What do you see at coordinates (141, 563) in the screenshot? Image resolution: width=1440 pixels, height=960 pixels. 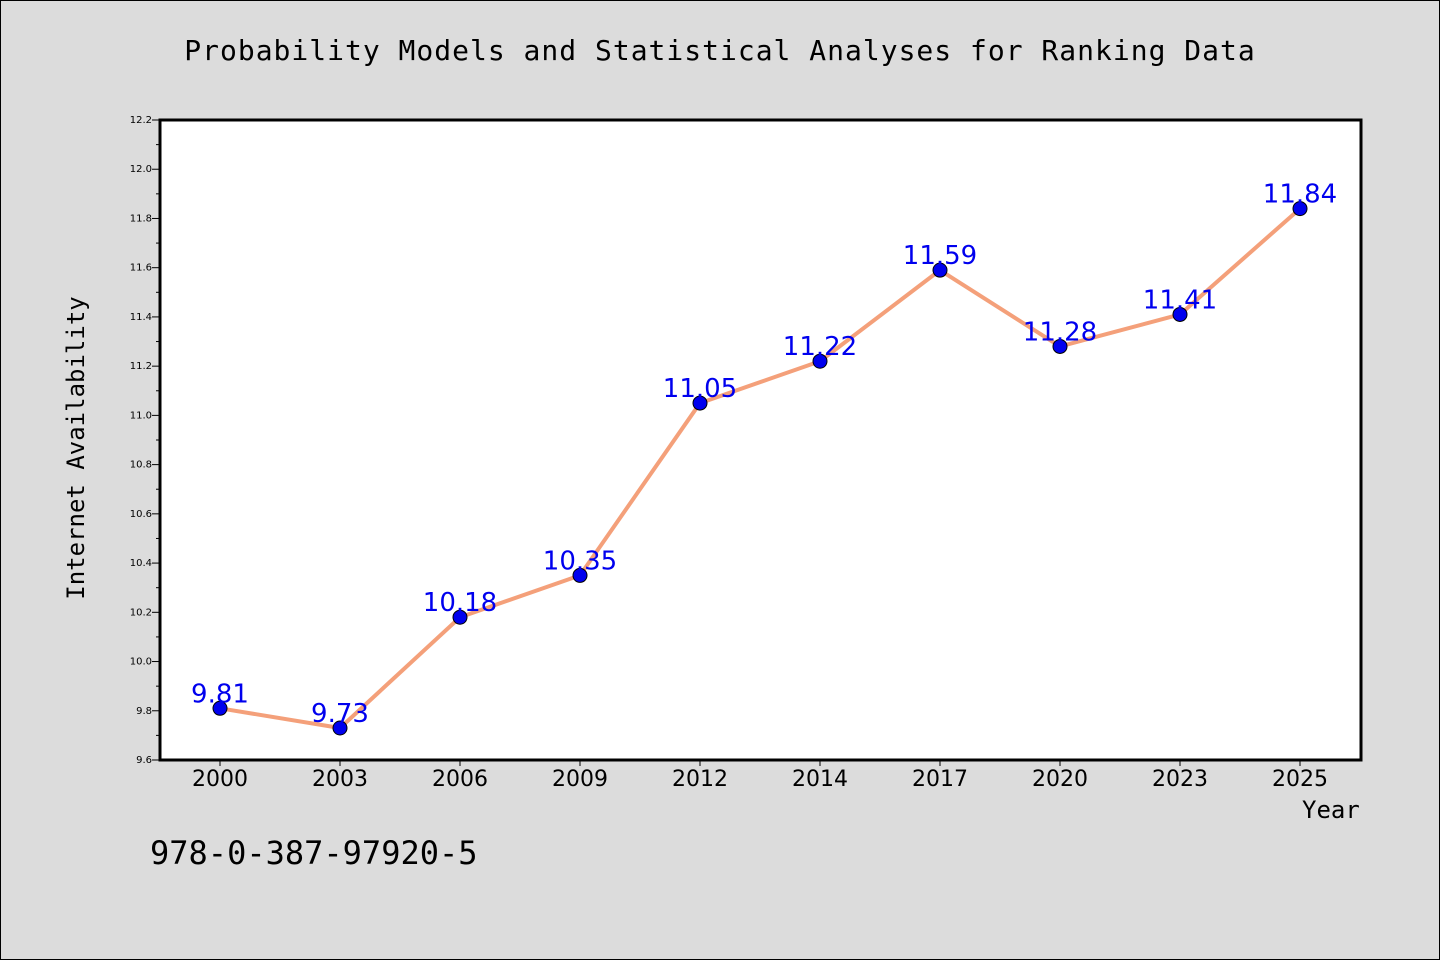 I see `y-tick-label: 10.4` at bounding box center [141, 563].